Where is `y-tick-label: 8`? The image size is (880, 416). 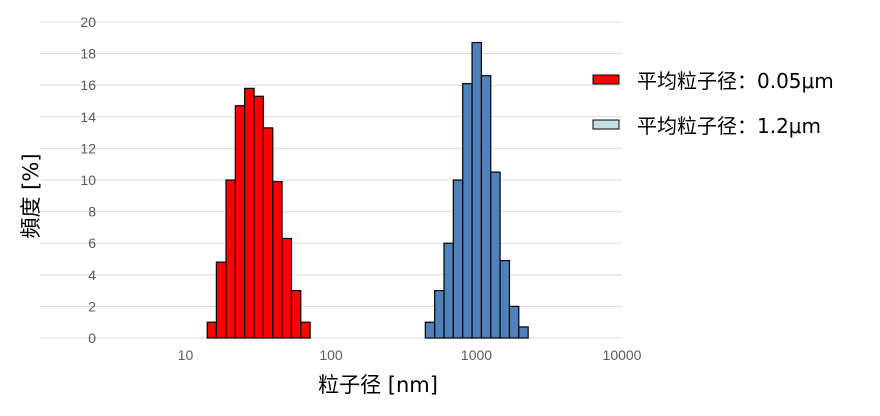
y-tick-label: 8 is located at coordinates (92, 212).